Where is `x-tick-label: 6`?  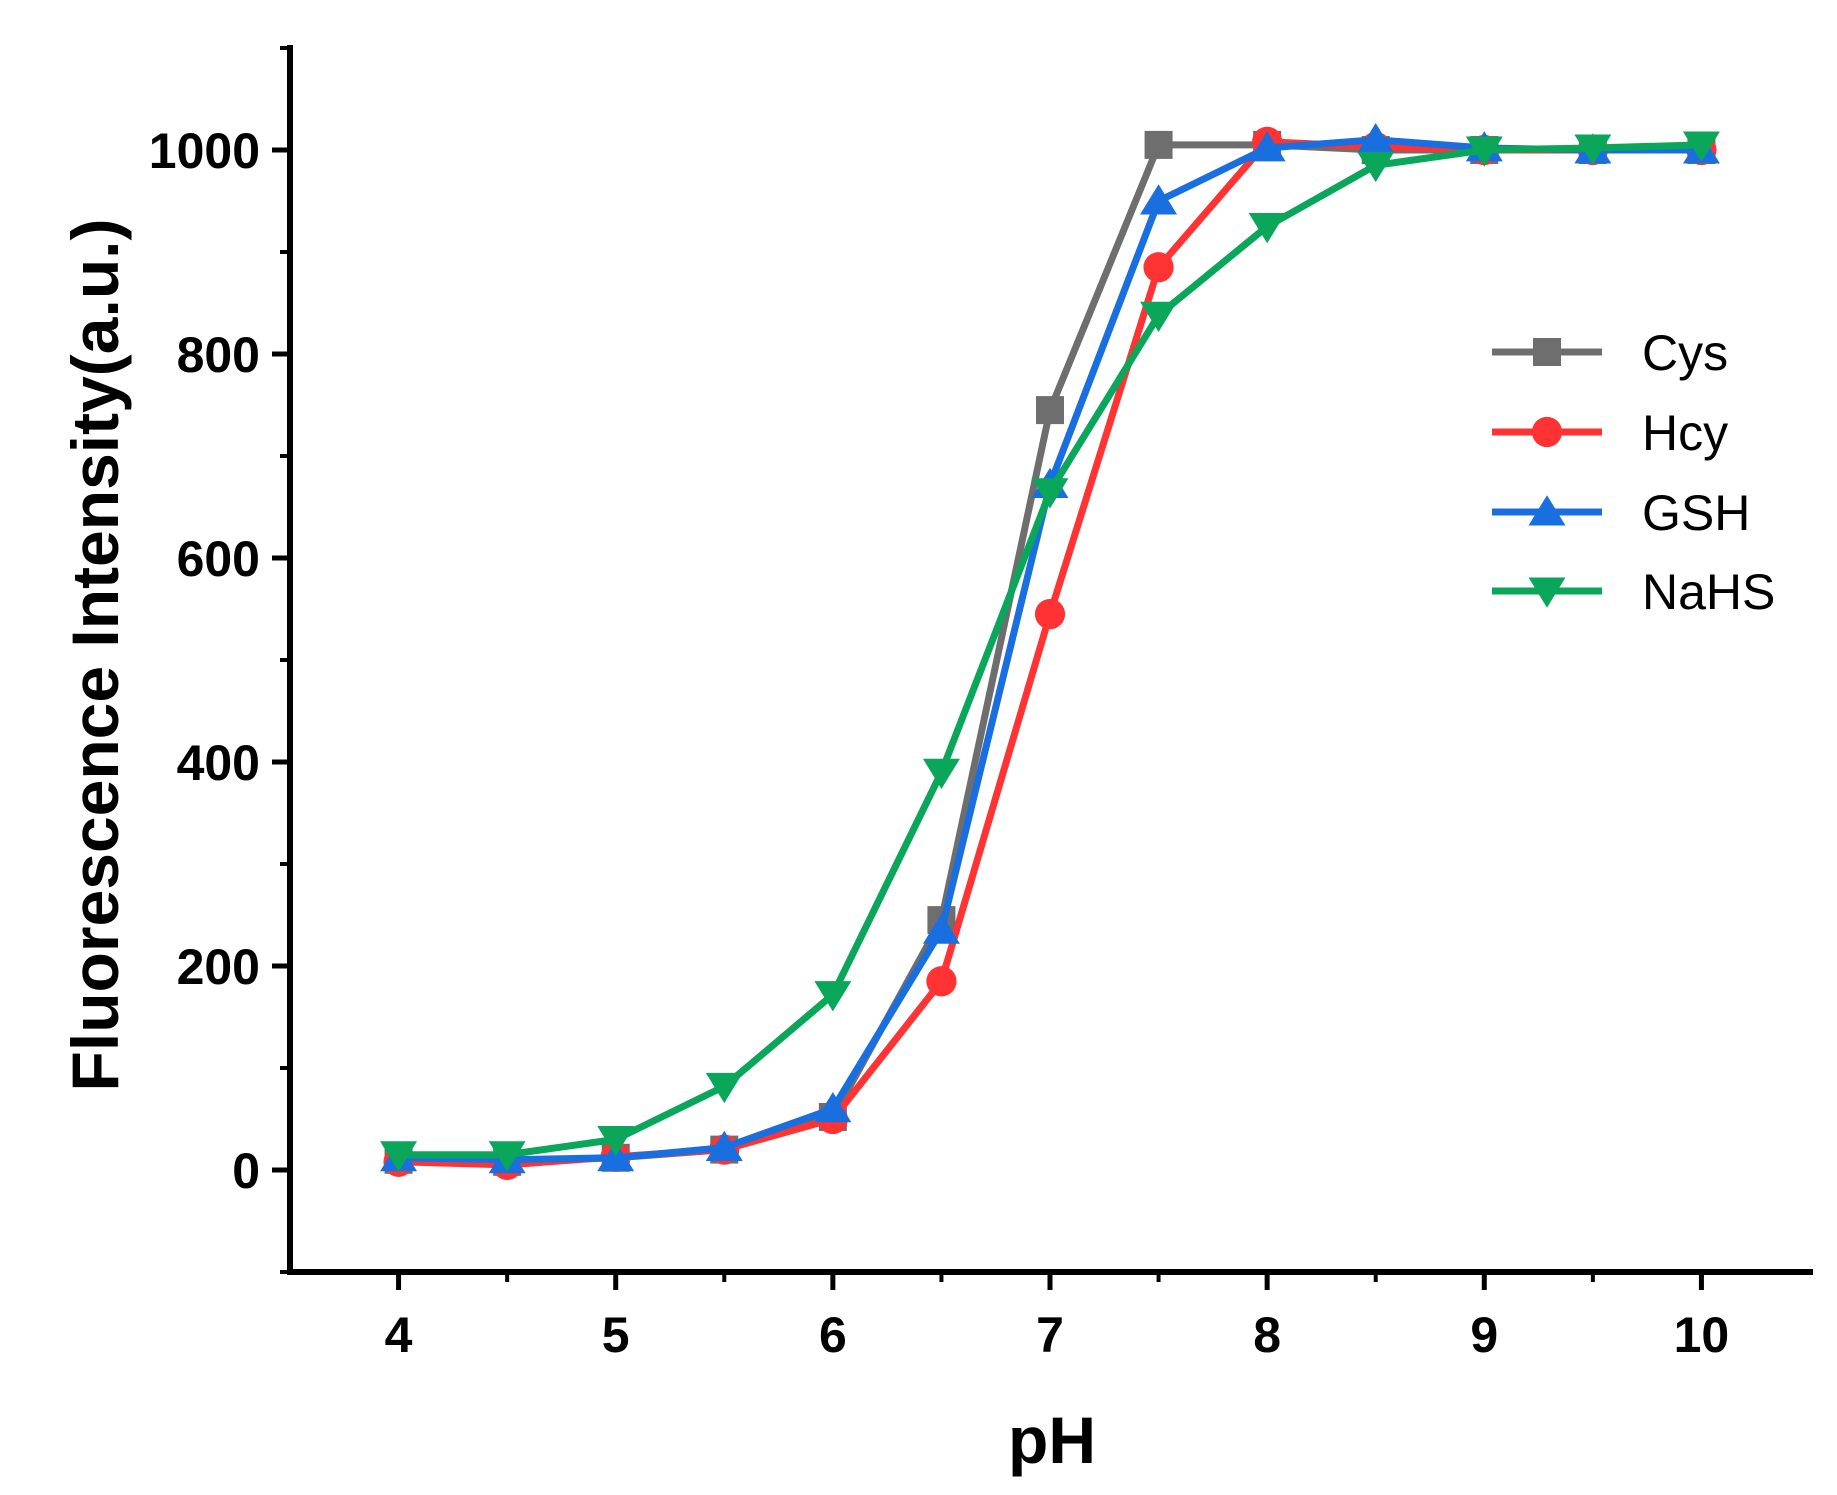
x-tick-label: 6 is located at coordinates (833, 1335).